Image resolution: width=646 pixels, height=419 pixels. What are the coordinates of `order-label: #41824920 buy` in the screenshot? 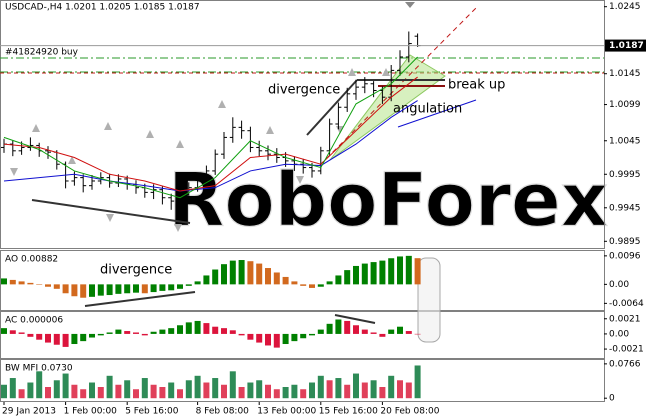 It's located at (42, 53).